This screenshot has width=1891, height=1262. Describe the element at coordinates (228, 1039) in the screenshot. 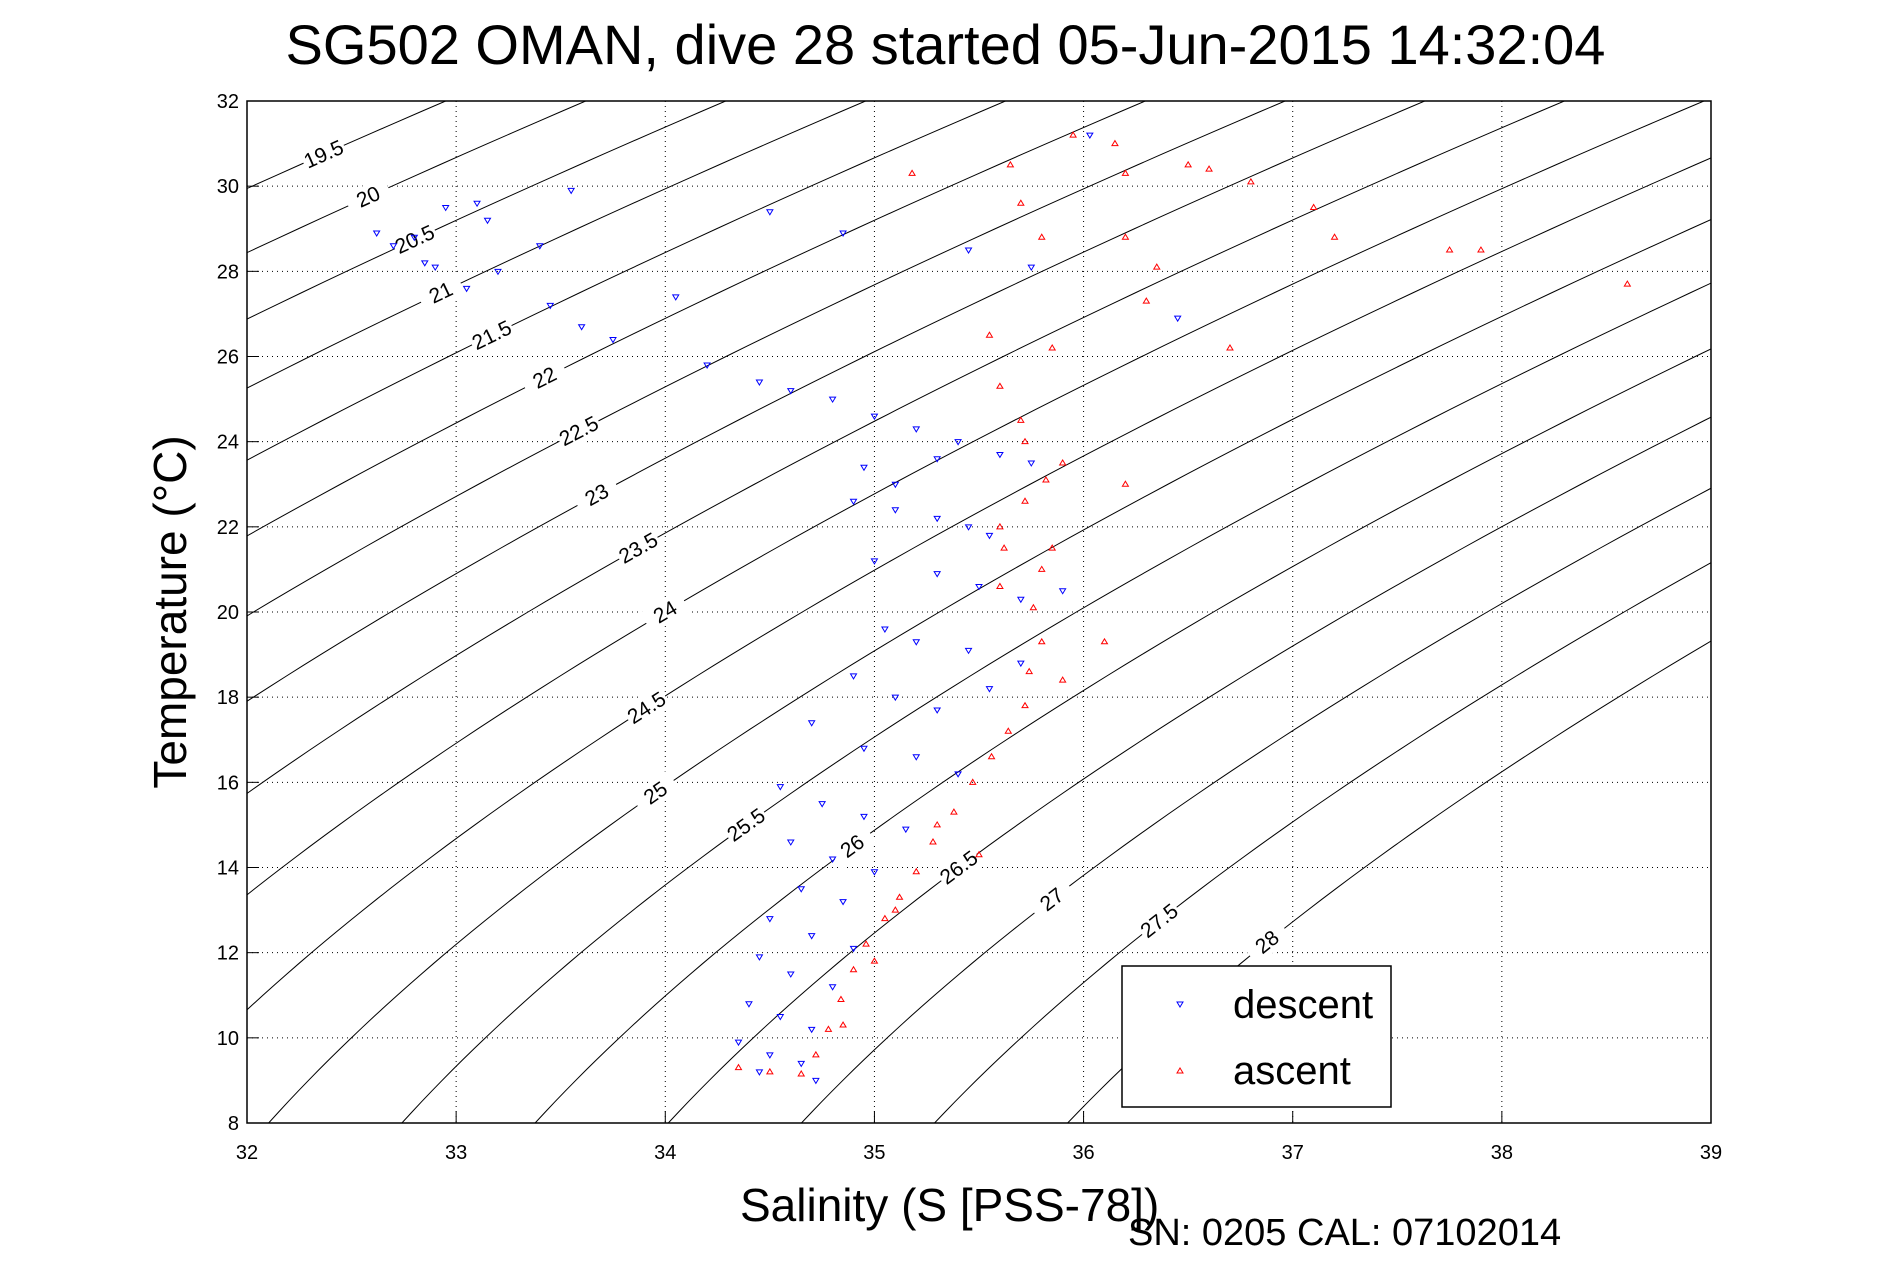

I see `y-tick-label: 10` at that location.